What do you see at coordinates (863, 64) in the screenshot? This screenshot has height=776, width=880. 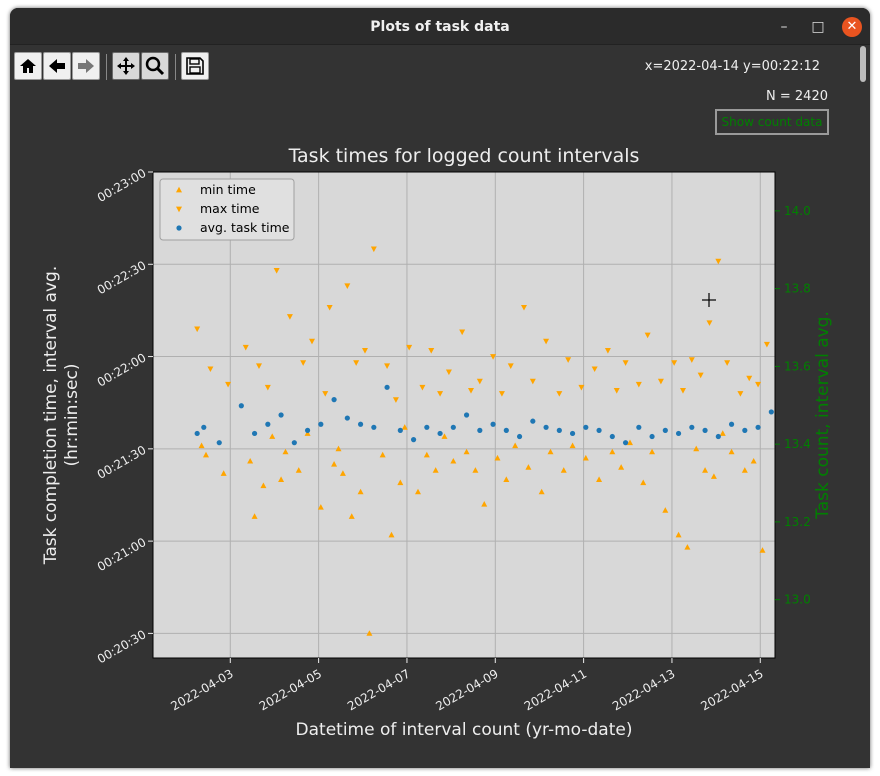 I see `scrollbar-thumb` at bounding box center [863, 64].